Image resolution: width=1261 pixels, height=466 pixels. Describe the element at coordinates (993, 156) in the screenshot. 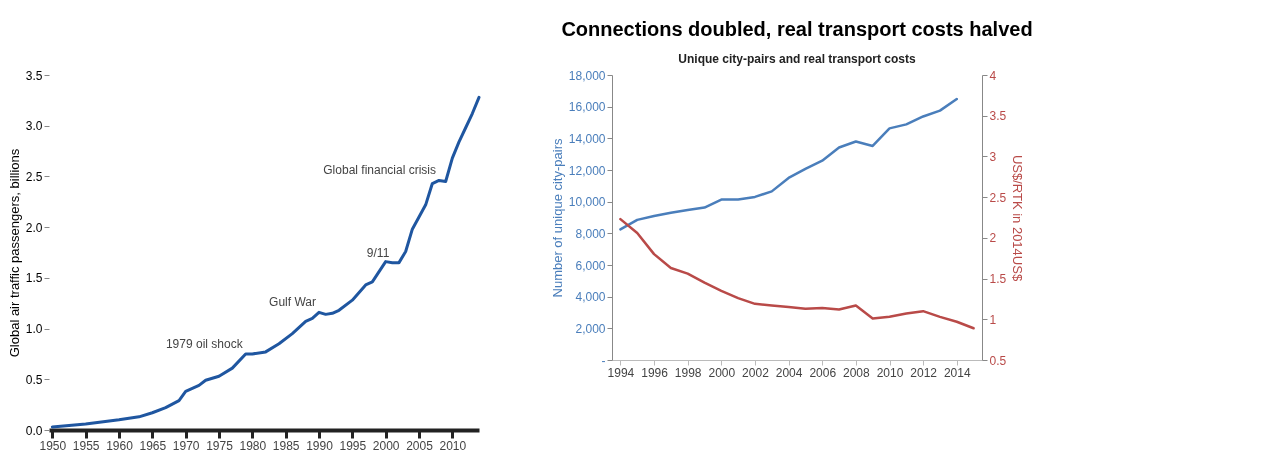

I see `y2-tick-label: 3` at that location.